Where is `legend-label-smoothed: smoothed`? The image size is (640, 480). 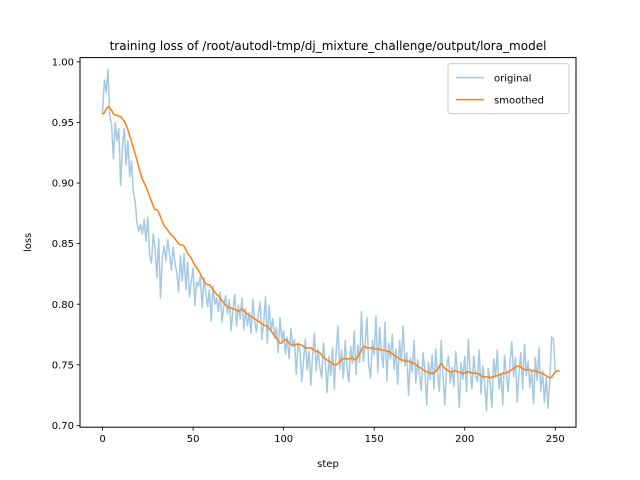 legend-label-smoothed: smoothed is located at coordinates (519, 101).